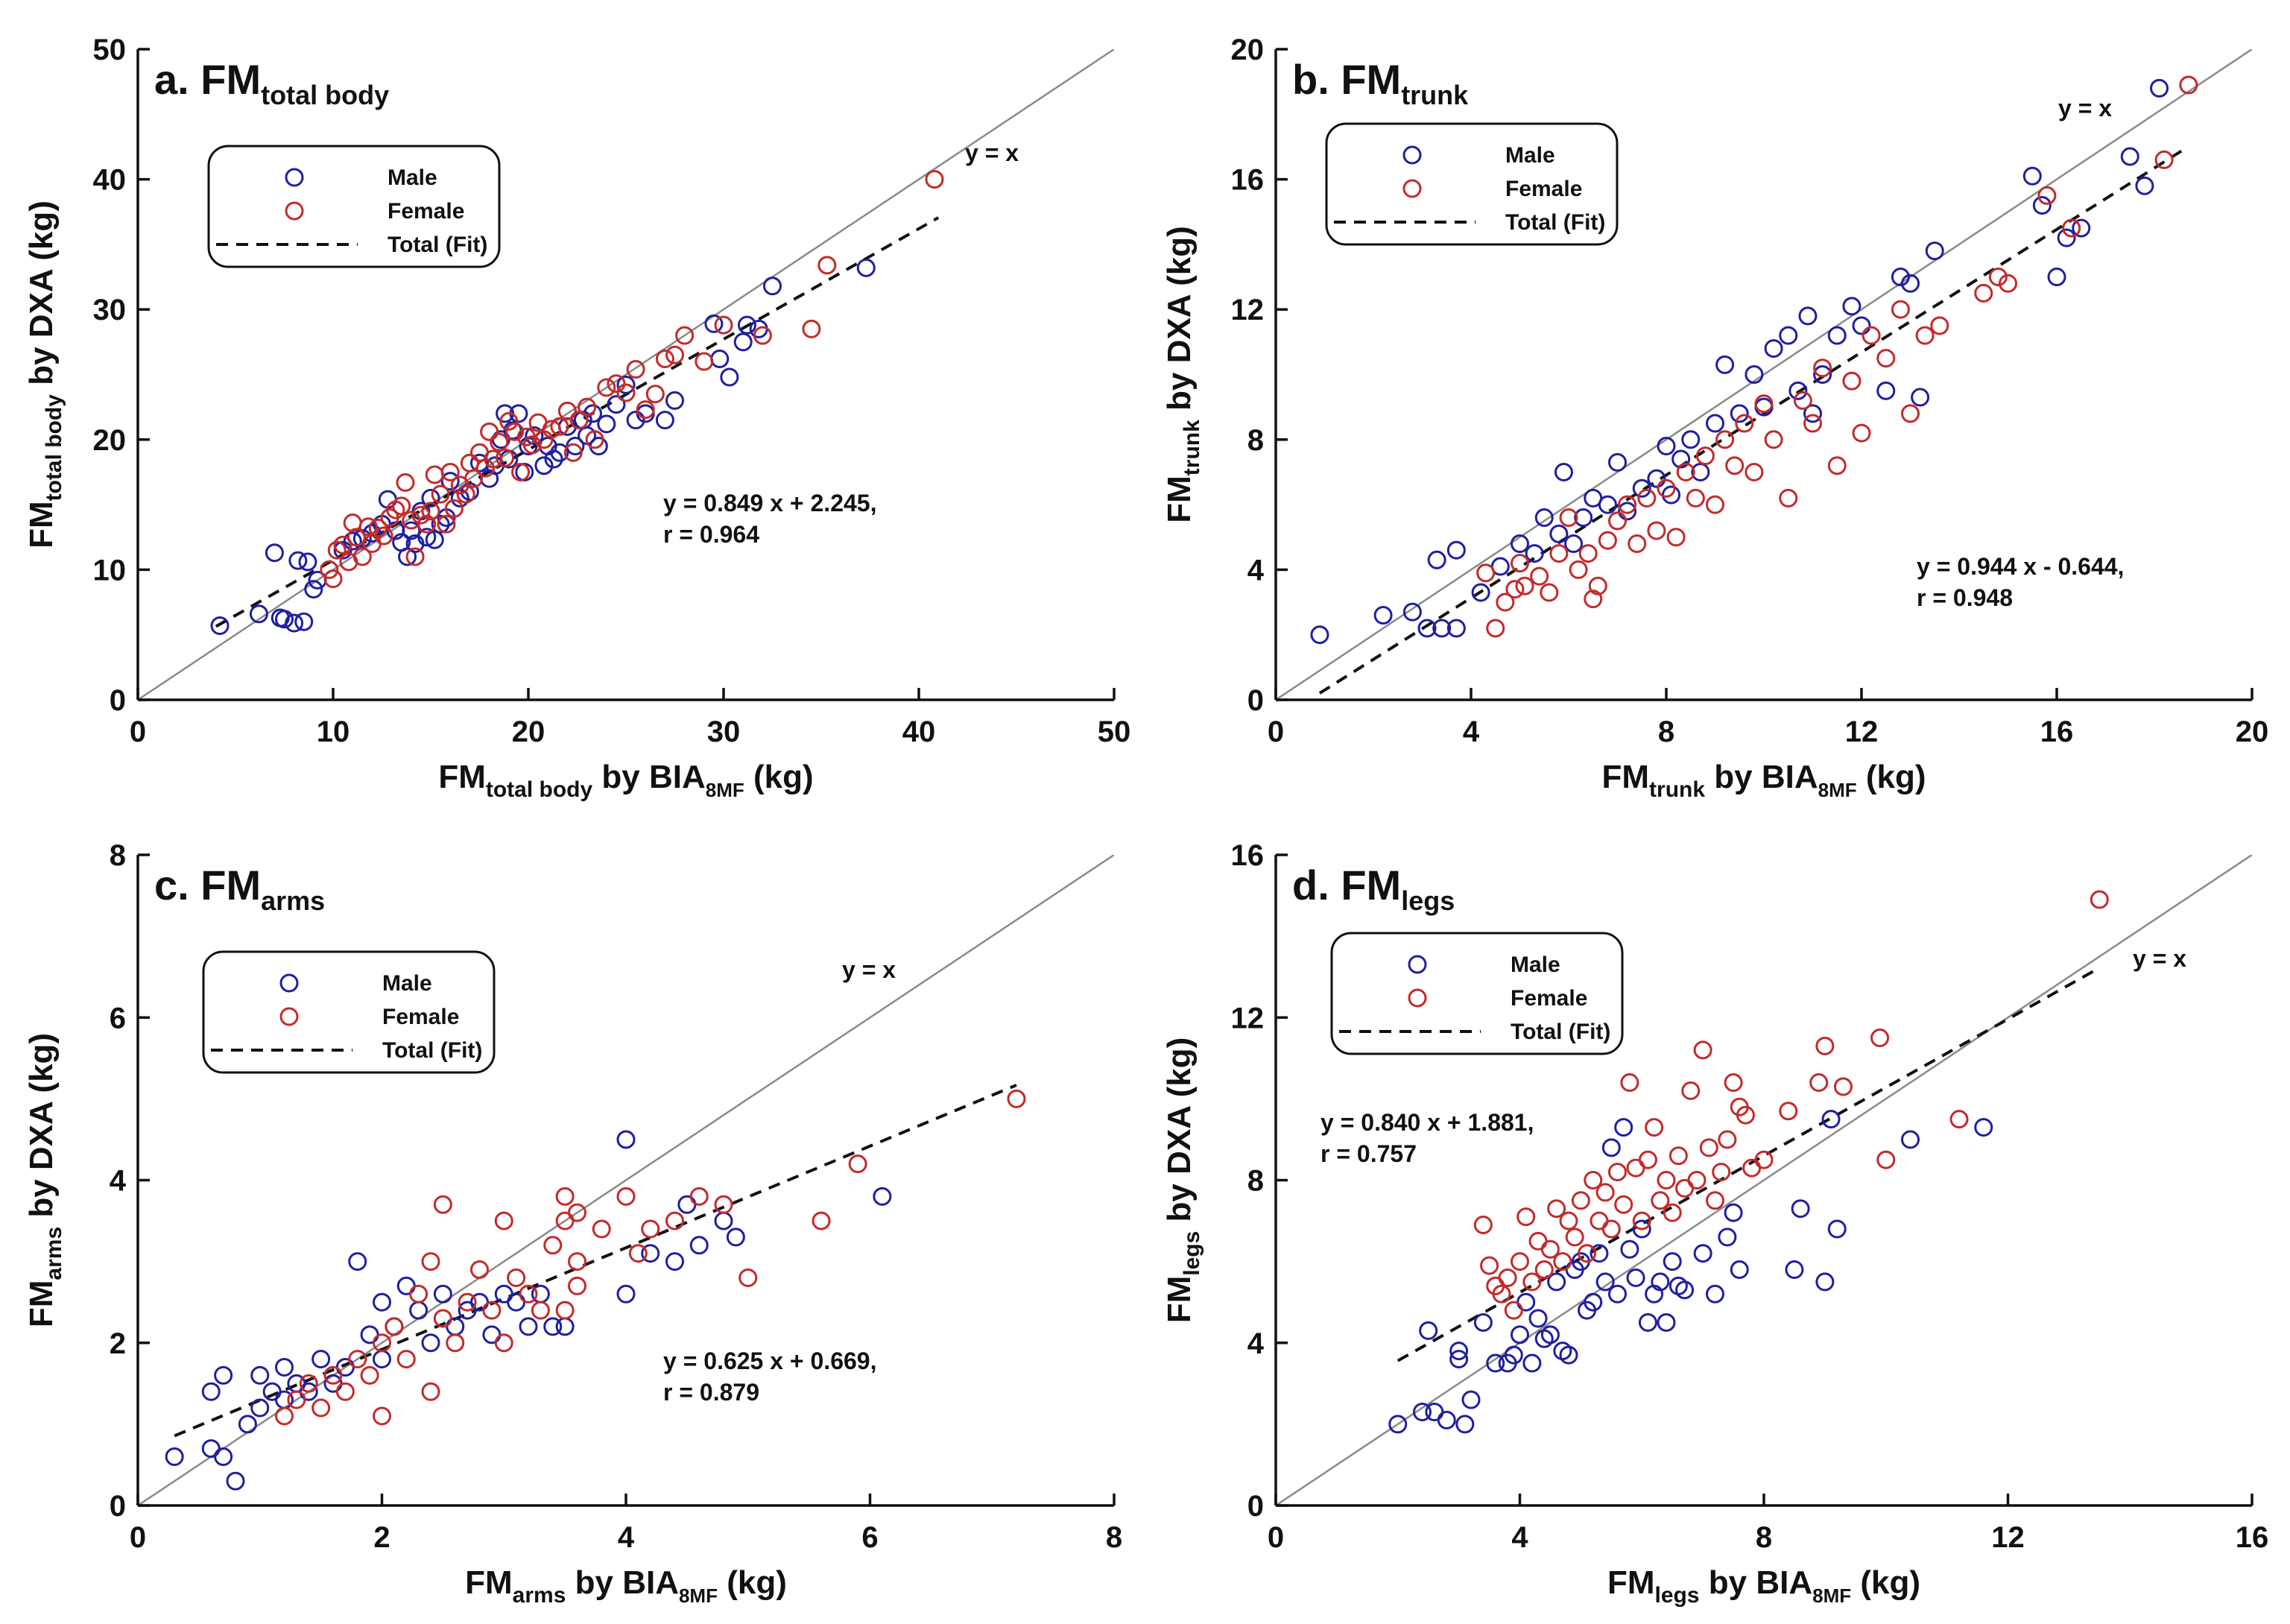 This screenshot has height=1624, width=2290. What do you see at coordinates (577, 422) in the screenshot?
I see `fit-line` at bounding box center [577, 422].